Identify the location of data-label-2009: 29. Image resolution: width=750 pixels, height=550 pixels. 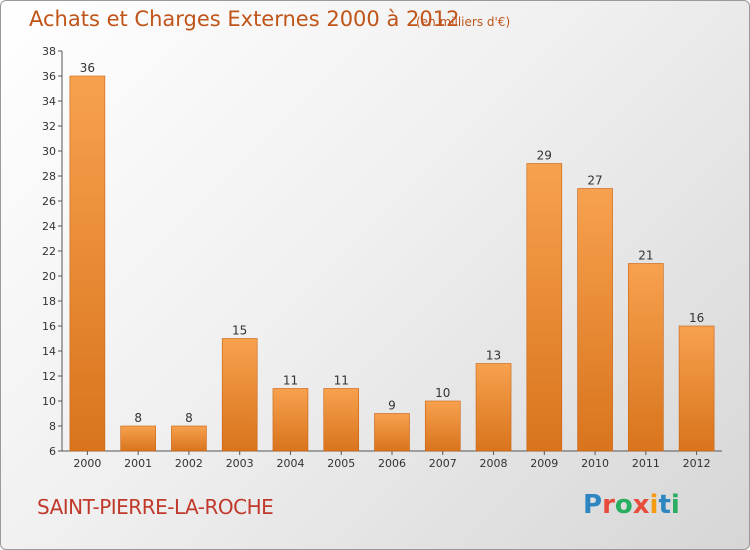
(544, 156).